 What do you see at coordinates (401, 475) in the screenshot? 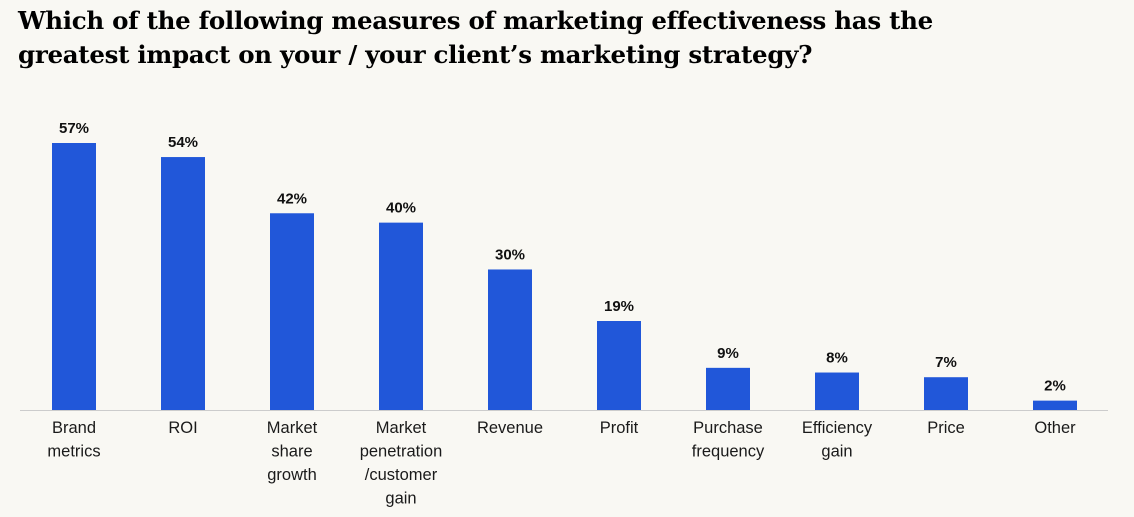
I see `category-label-line: /customer` at bounding box center [401, 475].